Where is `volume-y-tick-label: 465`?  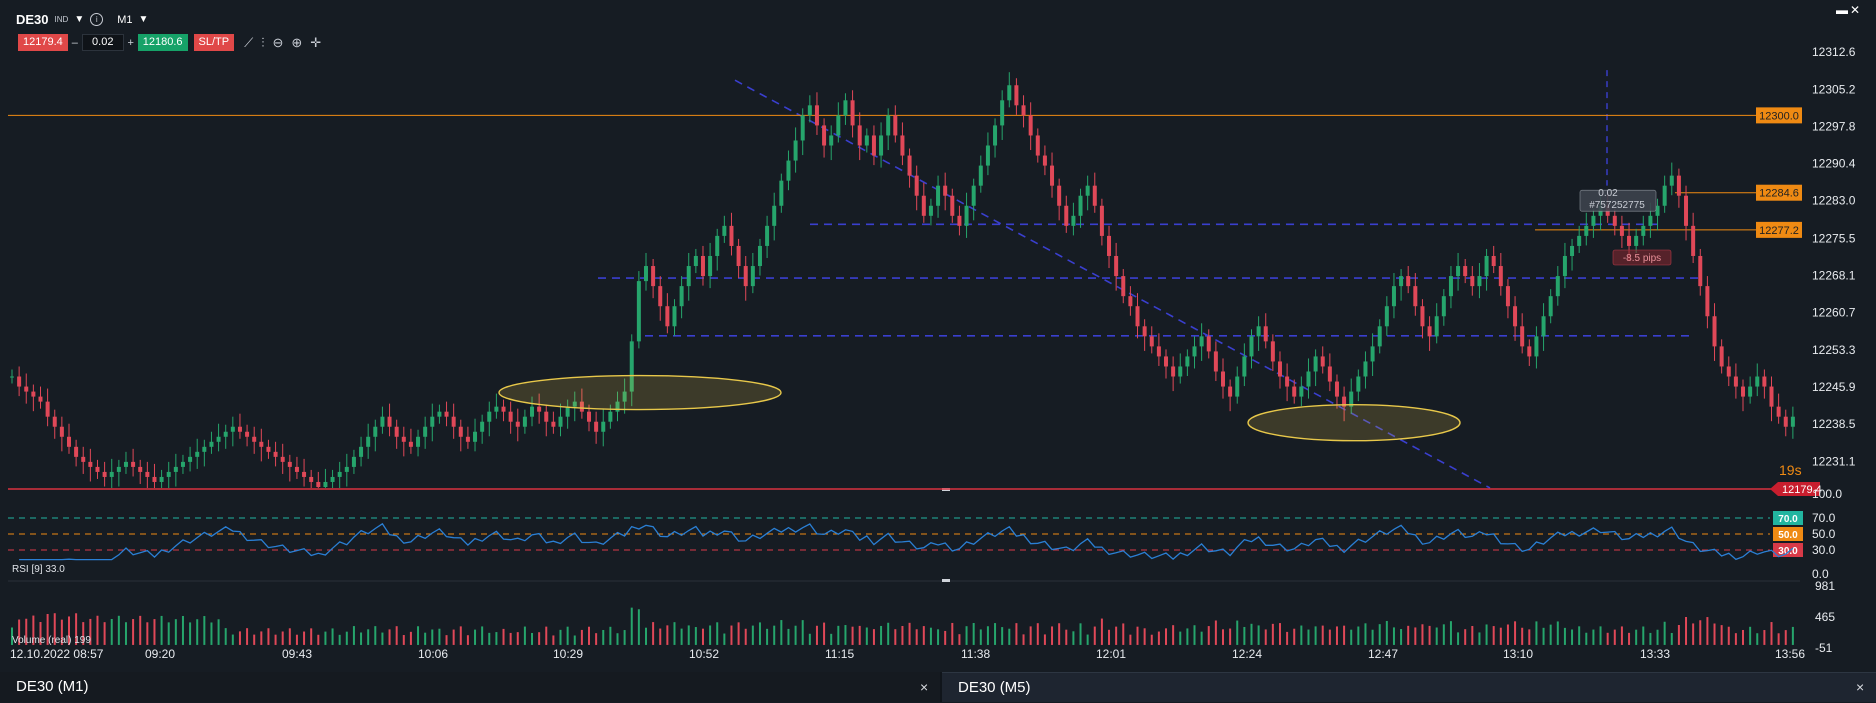
volume-y-tick-label: 465 is located at coordinates (1825, 617).